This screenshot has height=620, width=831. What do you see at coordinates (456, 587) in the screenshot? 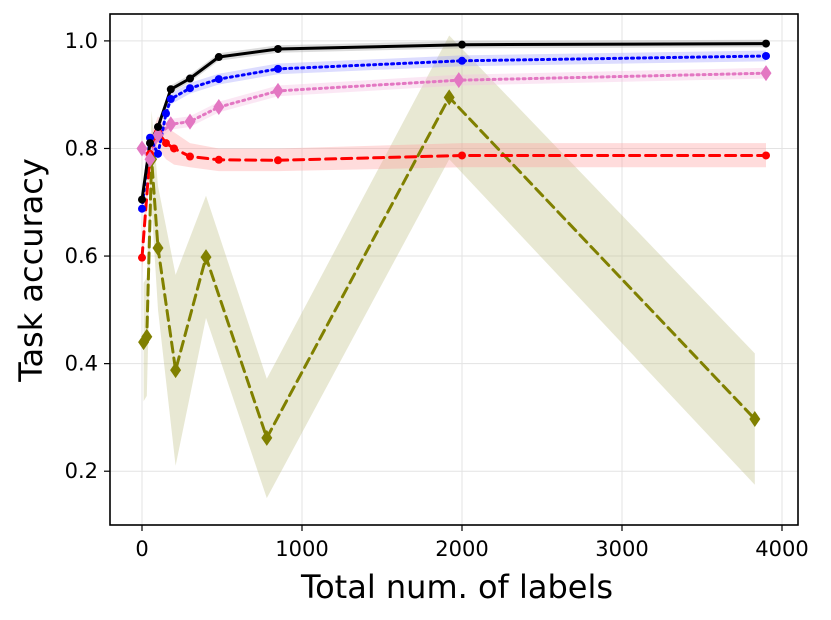
I see `x-axis-label: Total num. of labels` at bounding box center [456, 587].